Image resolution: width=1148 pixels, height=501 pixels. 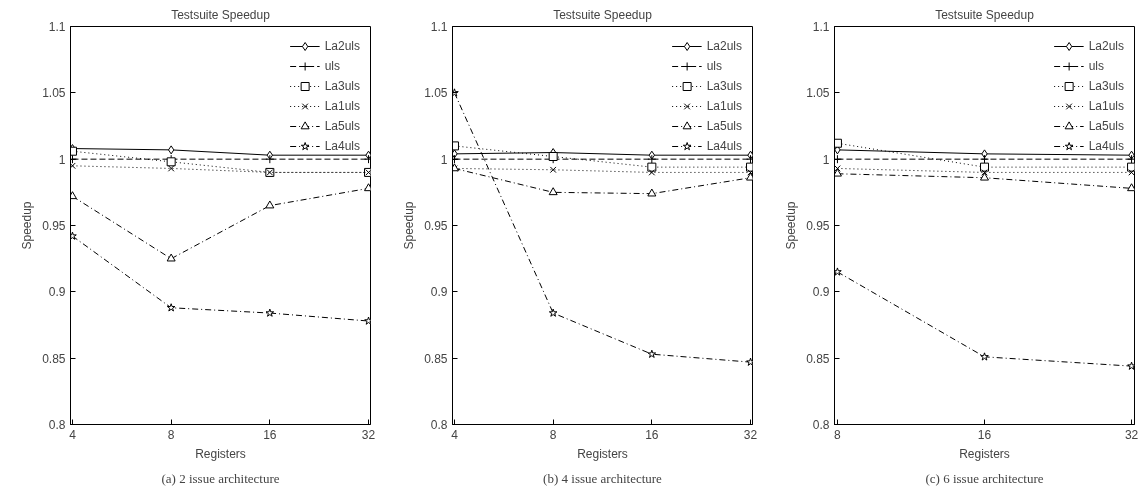 I want to click on text: (c) 6 issue architecture, so click(x=984, y=478).